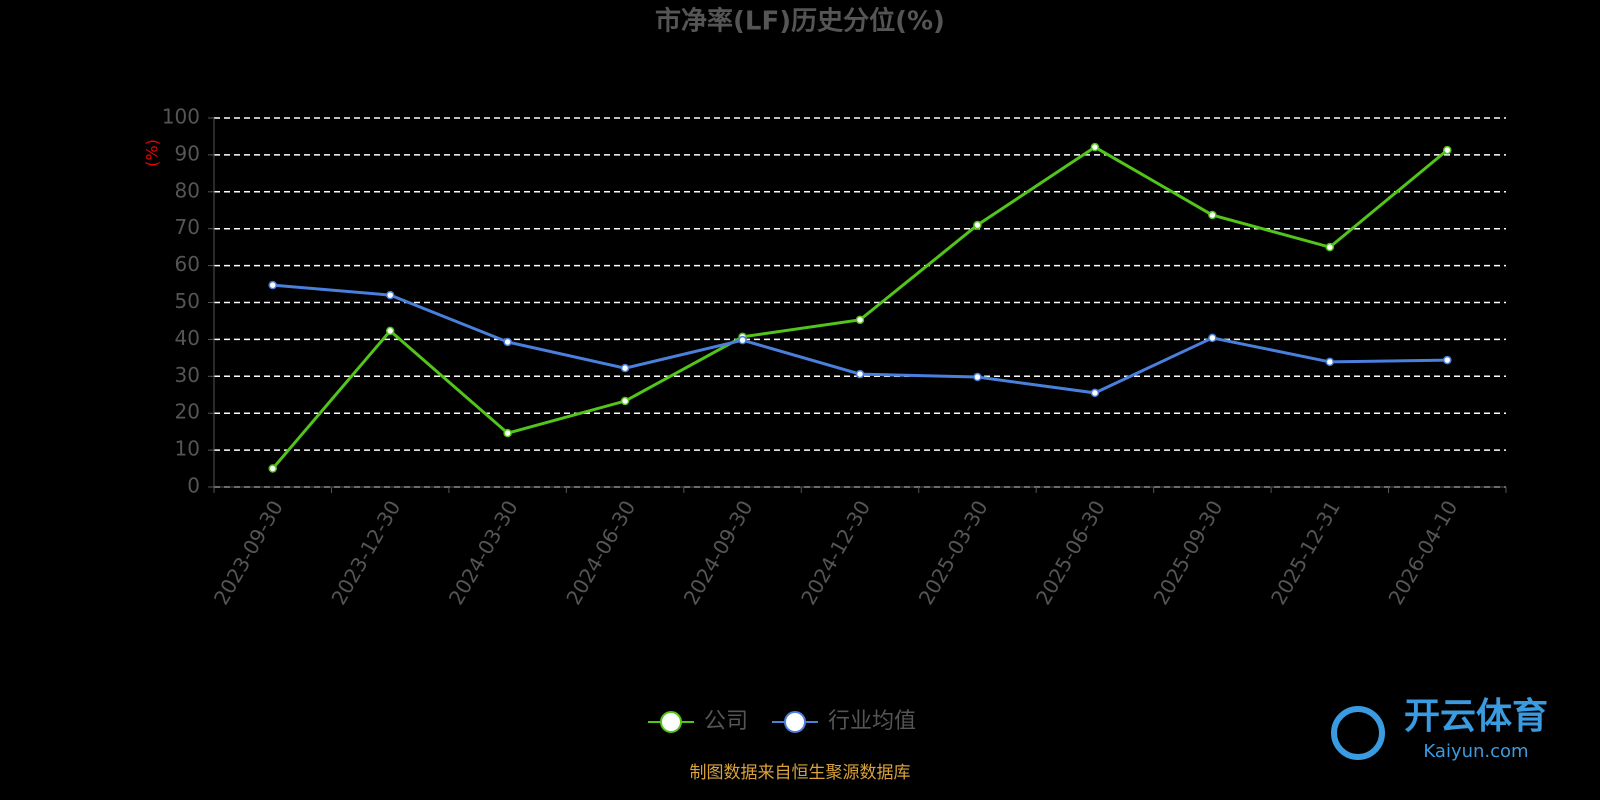 The width and height of the screenshot is (1600, 800). I want to click on x-tick-label: 2023-12-30, so click(365, 552).